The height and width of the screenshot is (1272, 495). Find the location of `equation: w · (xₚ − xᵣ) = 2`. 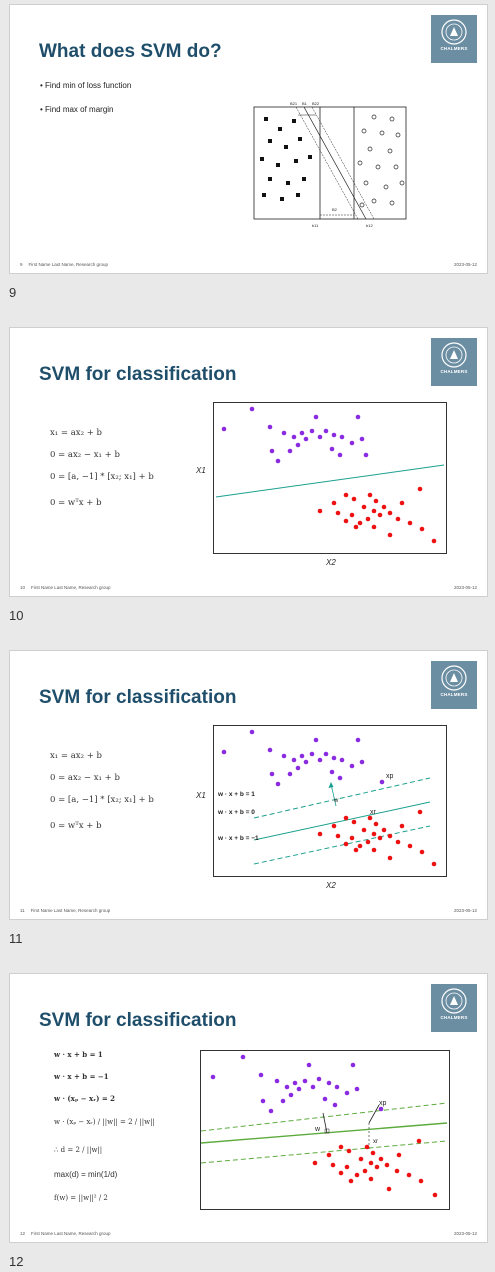

equation: w · (xₚ − xᵣ) = 2 is located at coordinates (85, 1098).